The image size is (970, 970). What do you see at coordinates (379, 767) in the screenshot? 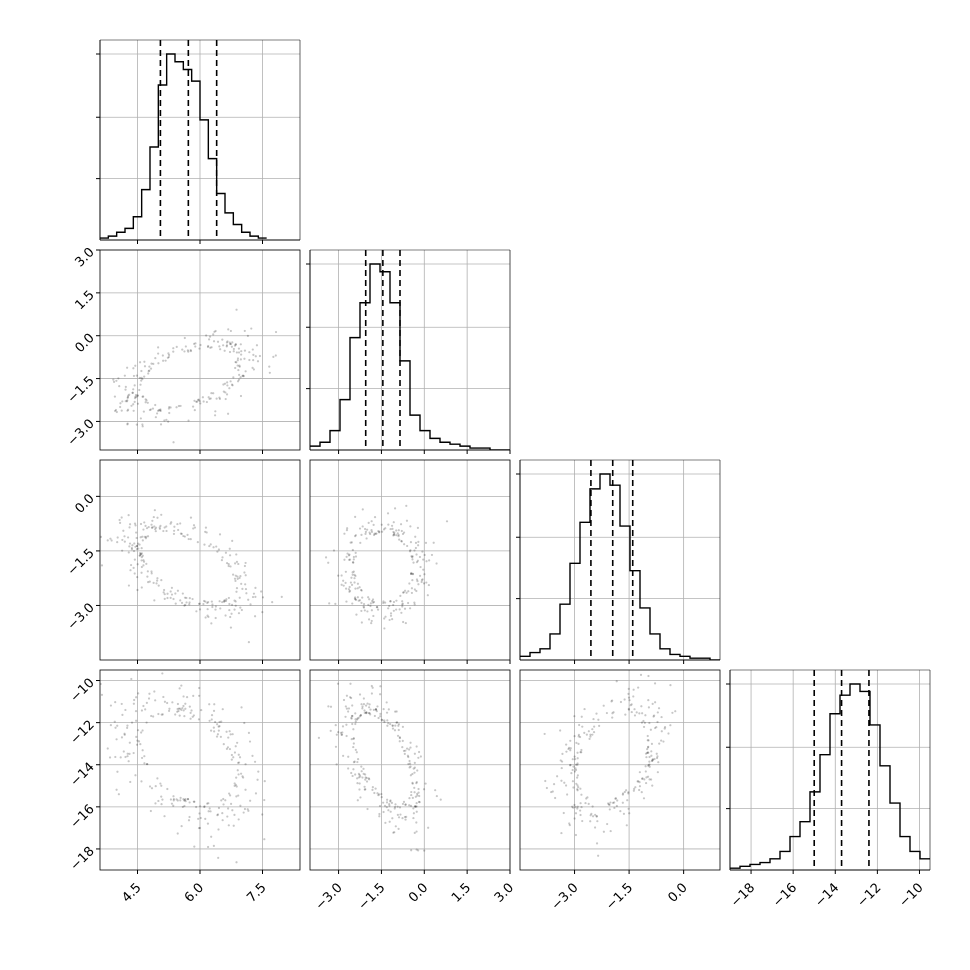
I see `scatter-points` at bounding box center [379, 767].